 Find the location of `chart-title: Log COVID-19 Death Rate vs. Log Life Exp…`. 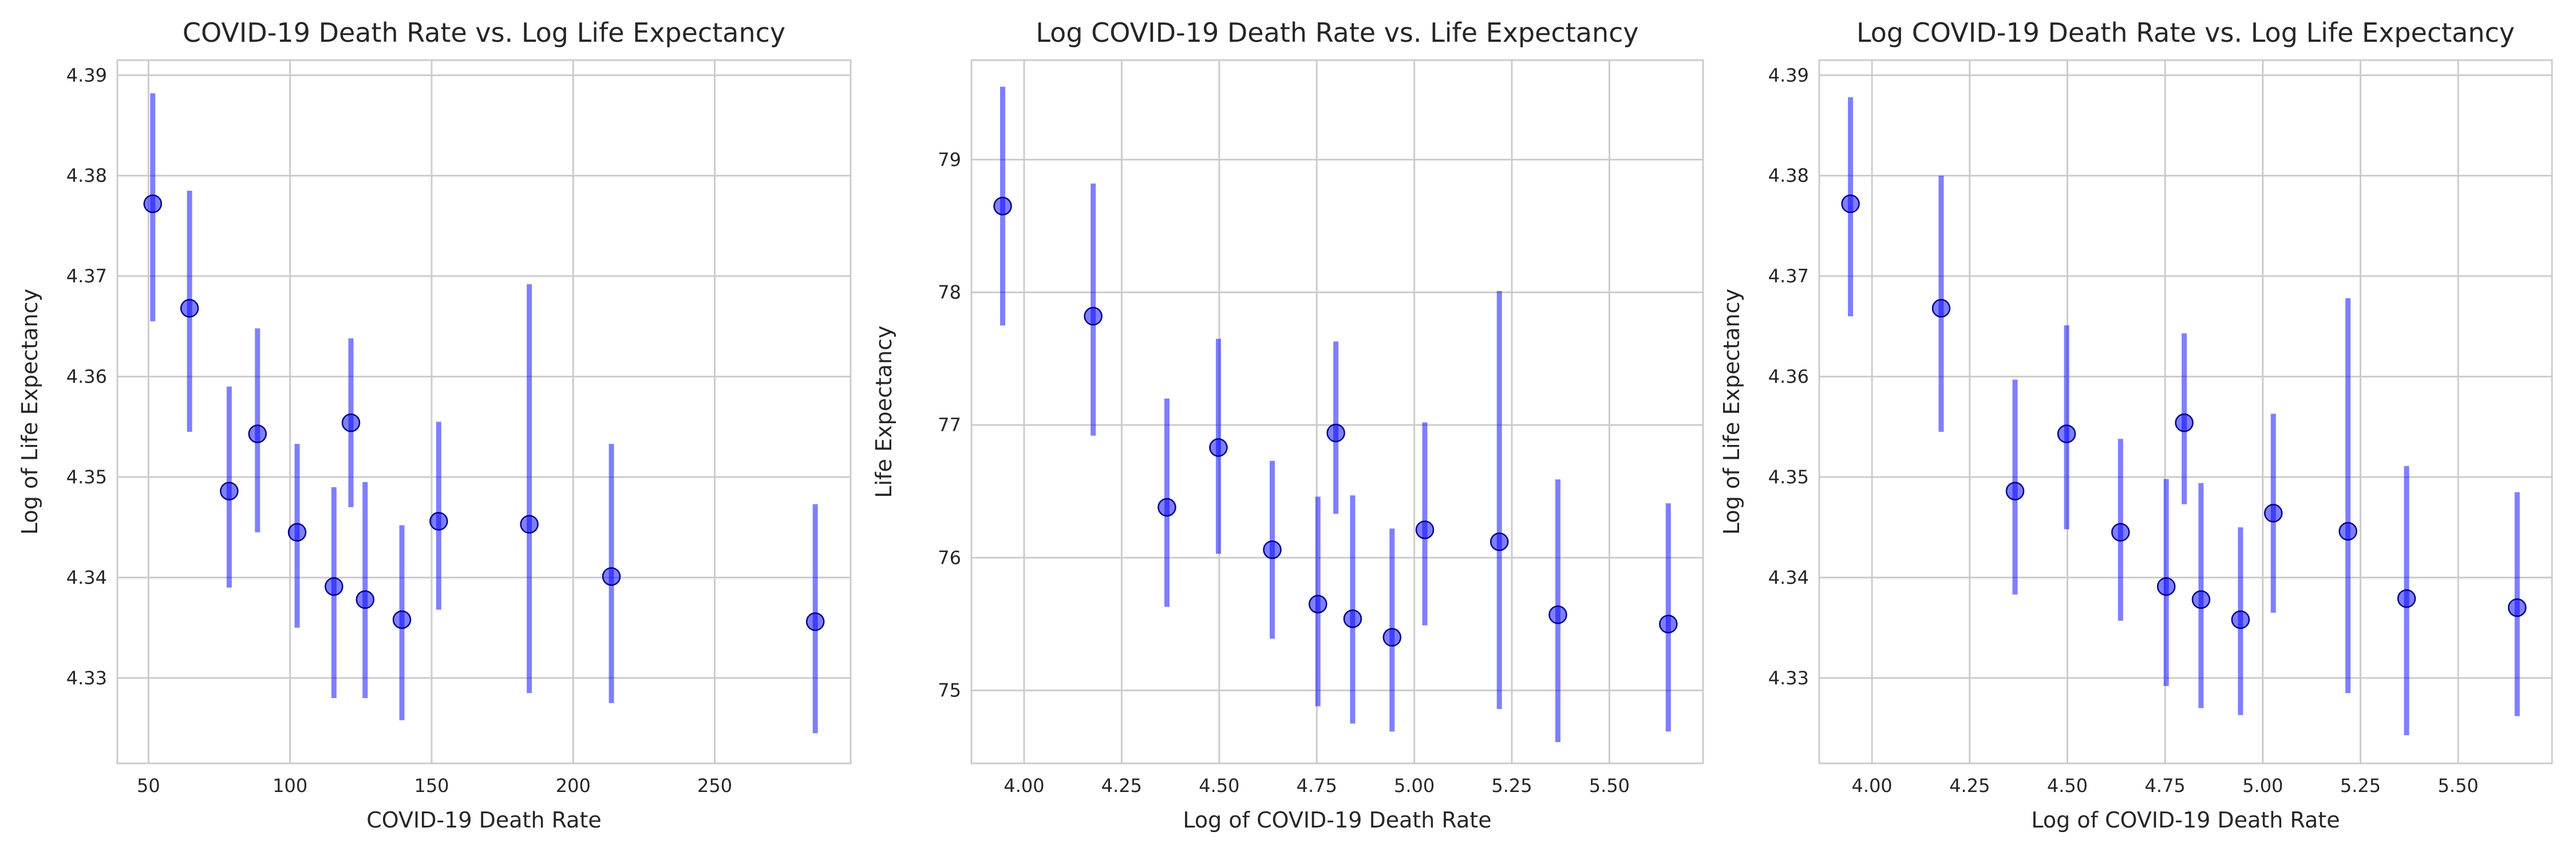

chart-title: Log COVID-19 Death Rate vs. Log Life Exp… is located at coordinates (2185, 32).